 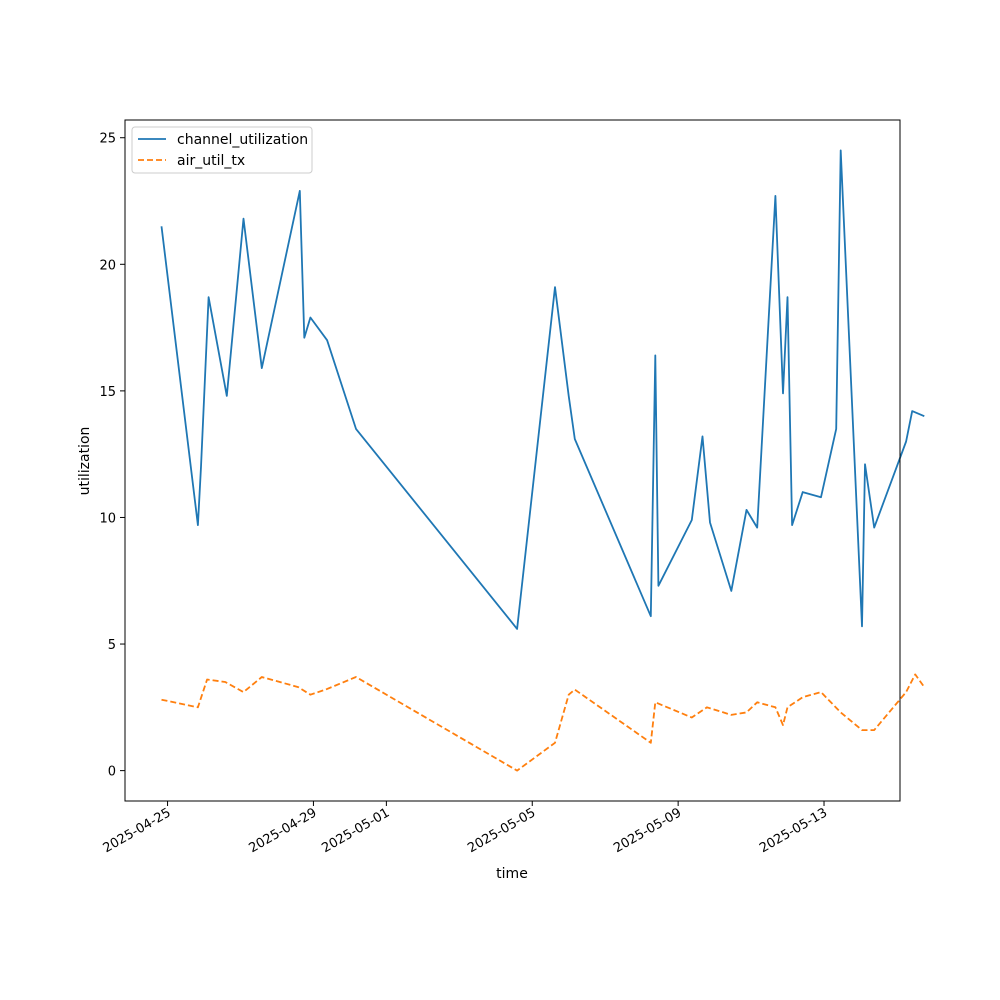 I want to click on series-line-air-util-tx, so click(x=543, y=722).